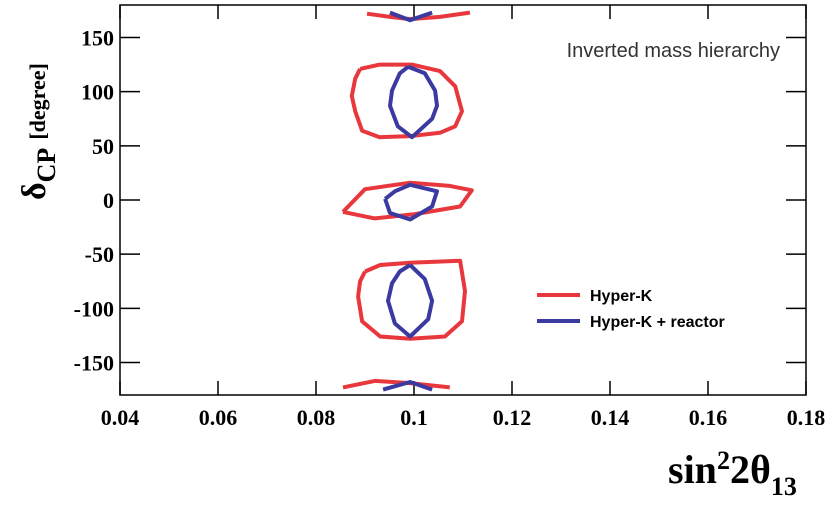 The image size is (831, 513). I want to click on y-tick-label: -150, so click(94, 363).